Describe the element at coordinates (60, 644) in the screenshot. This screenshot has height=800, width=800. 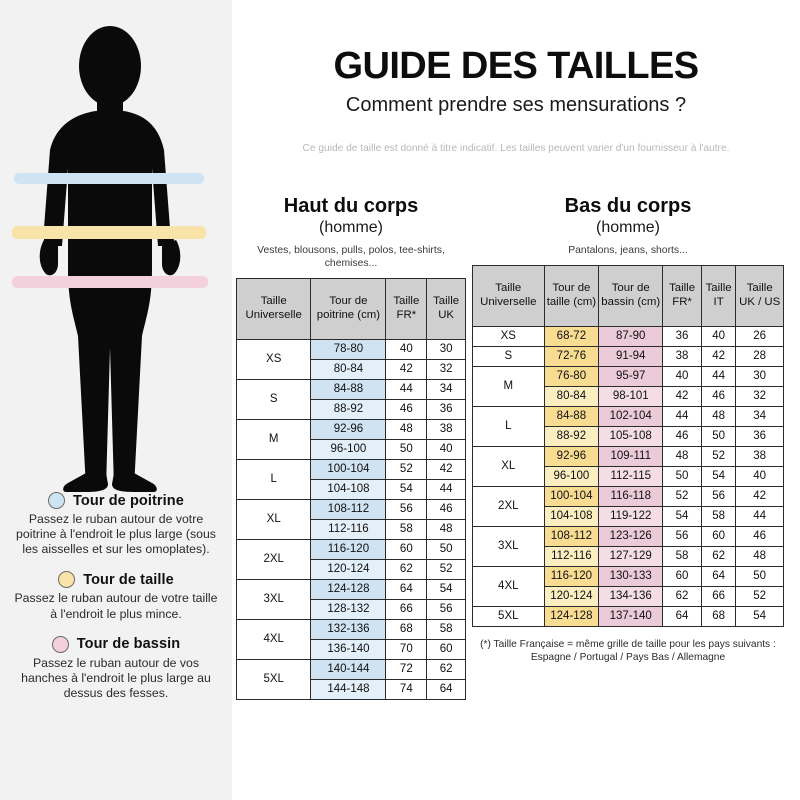
I see `hip-circle-icon` at that location.